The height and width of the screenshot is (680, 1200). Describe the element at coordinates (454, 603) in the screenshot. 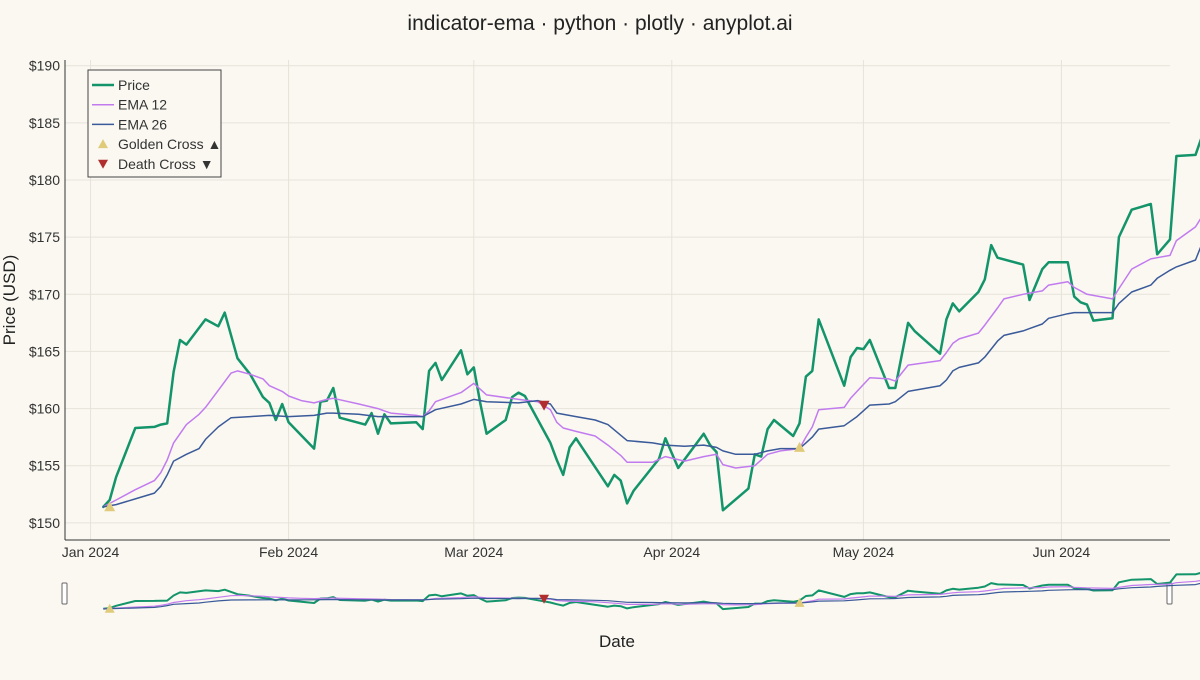

I see `range-slider-markers` at that location.